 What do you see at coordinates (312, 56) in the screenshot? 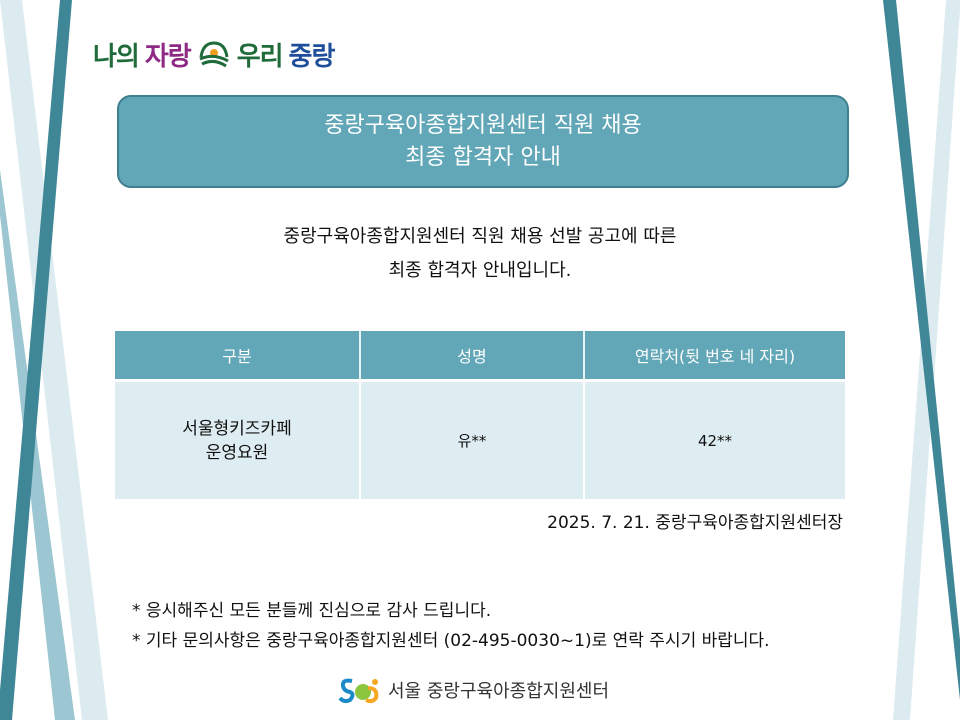
I see `logo-text: 중랑` at bounding box center [312, 56].